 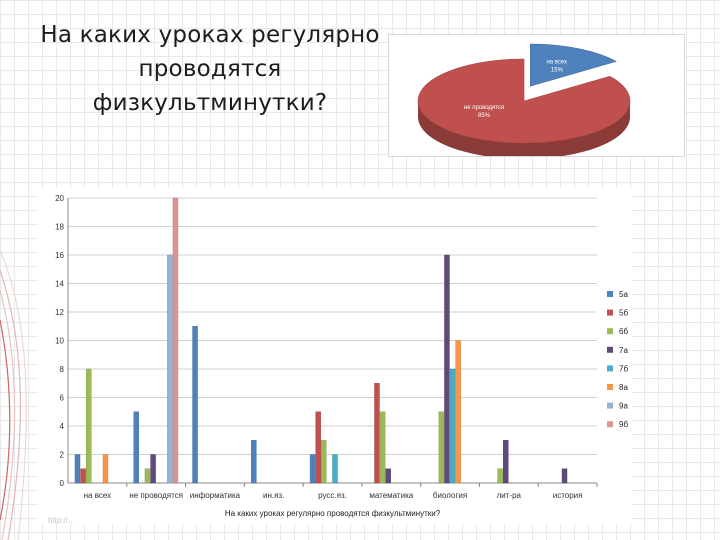 I want to click on bar-6б-7, so click(x=500, y=476).